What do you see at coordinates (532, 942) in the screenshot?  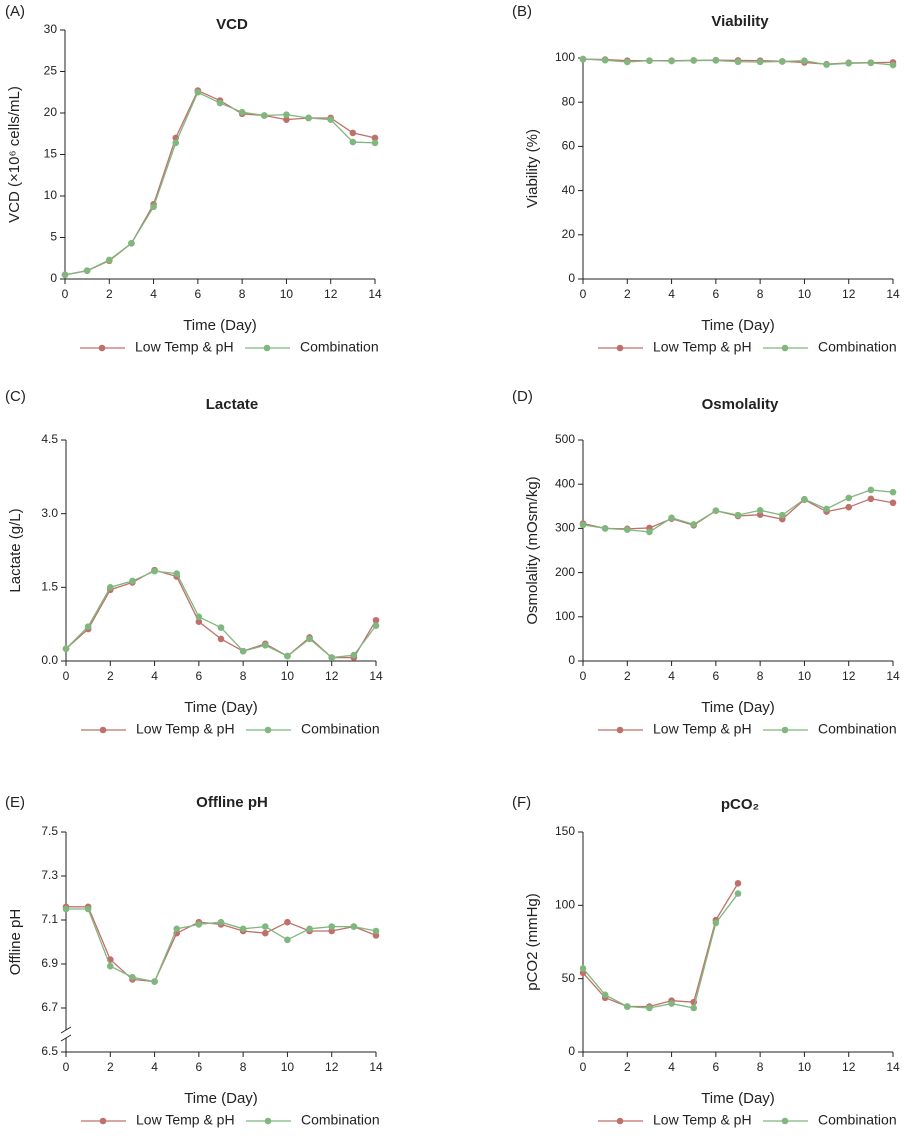 I see `y-axis-label: pCO2 (mmHg)` at bounding box center [532, 942].